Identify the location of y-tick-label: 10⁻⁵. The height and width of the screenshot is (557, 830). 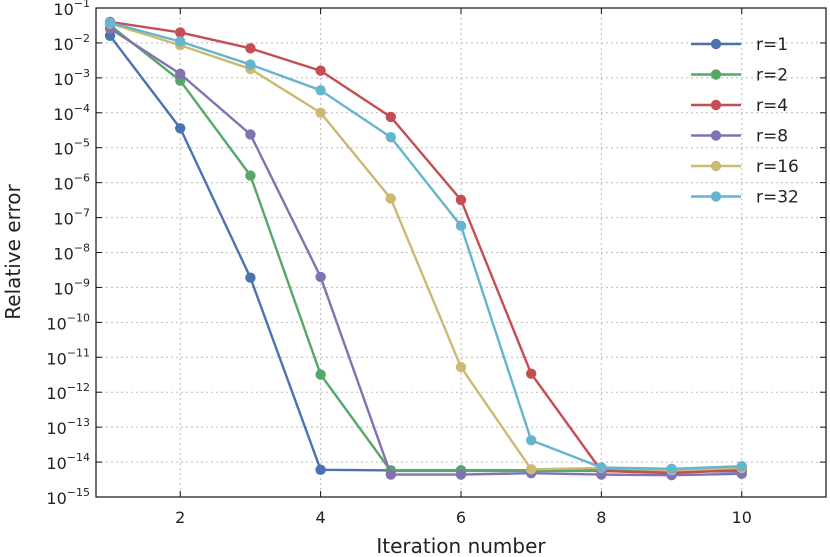
(71, 148).